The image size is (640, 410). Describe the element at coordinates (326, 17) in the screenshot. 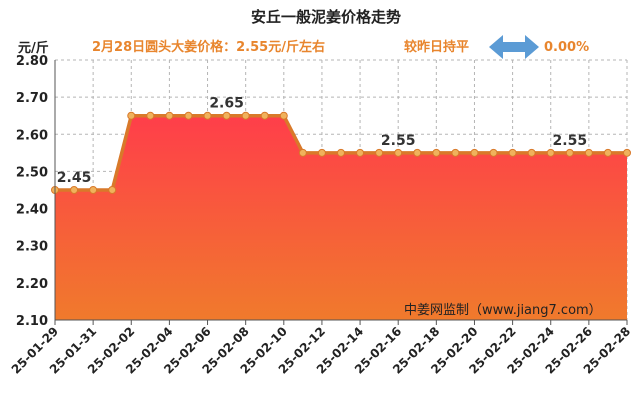

I see `chart-title: 安丘一般泥姜价格走势` at that location.